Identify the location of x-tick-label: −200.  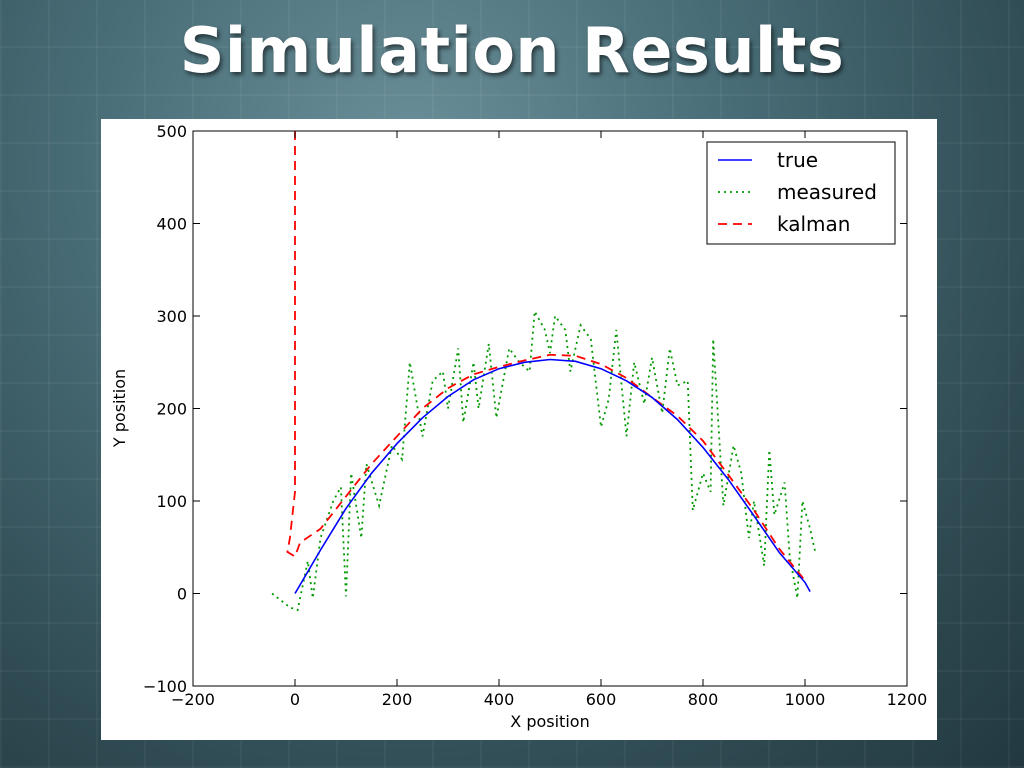
(193, 699).